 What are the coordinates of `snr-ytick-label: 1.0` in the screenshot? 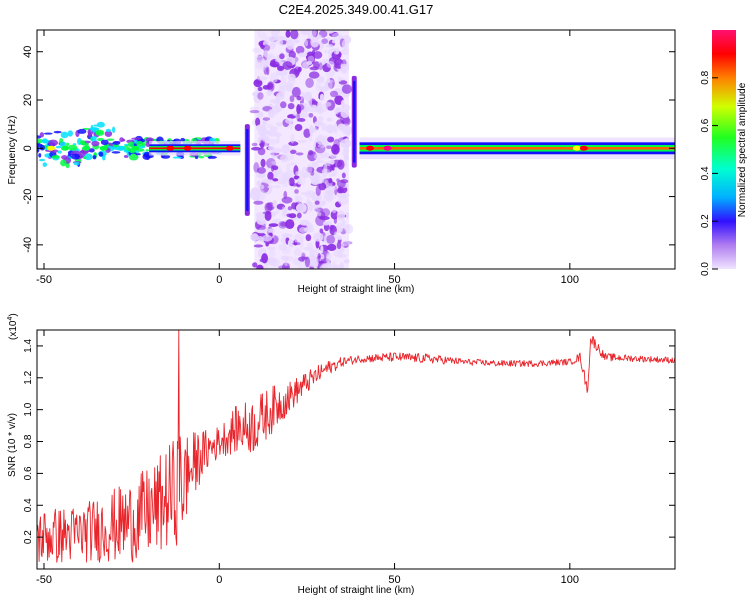 It's located at (28, 409).